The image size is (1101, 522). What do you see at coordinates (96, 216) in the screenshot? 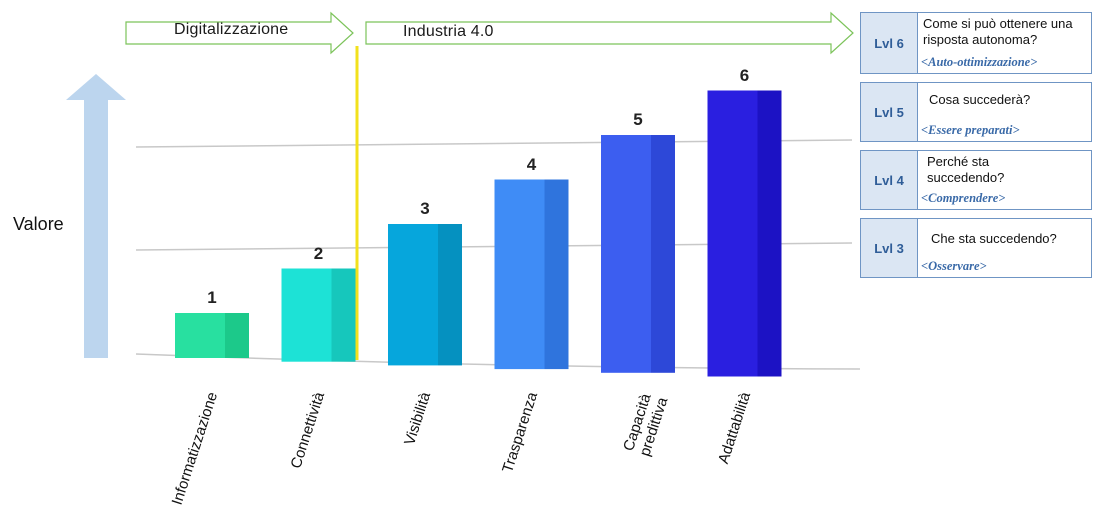
I see `value-arrow-icon` at bounding box center [96, 216].